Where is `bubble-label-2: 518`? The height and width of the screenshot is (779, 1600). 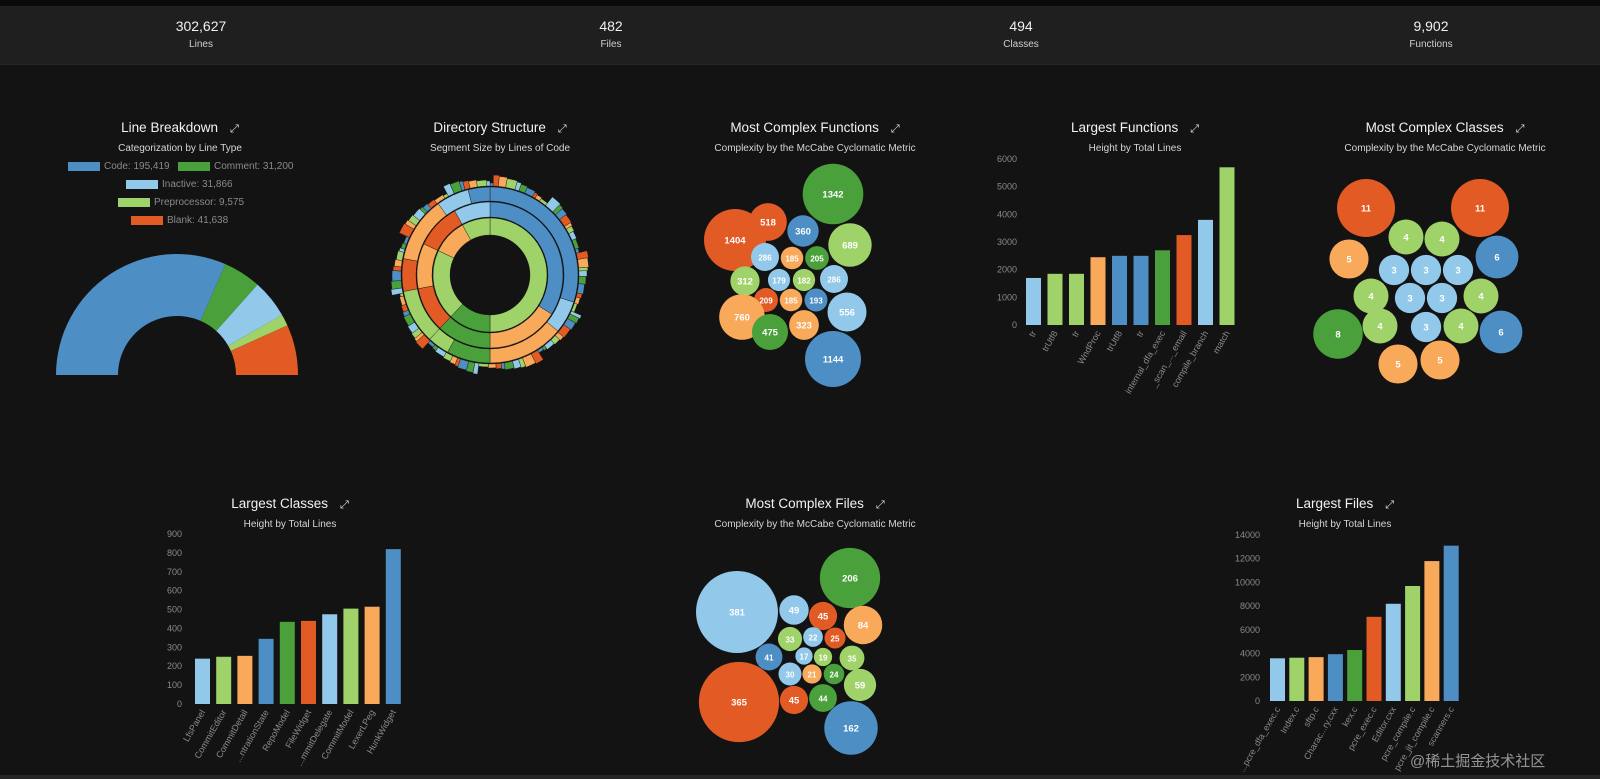
bubble-label-2: 518 is located at coordinates (768, 223).